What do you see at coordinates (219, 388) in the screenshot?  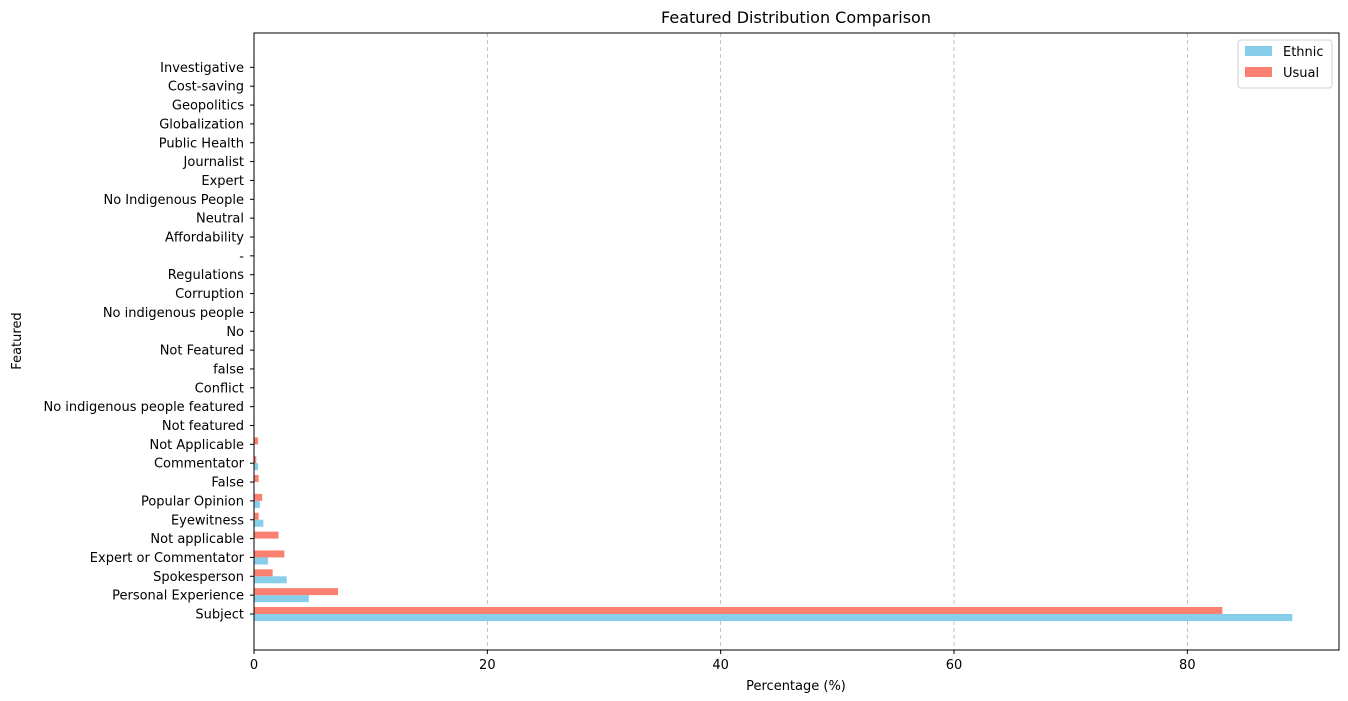 I see `y-tick-label: Conflict` at bounding box center [219, 388].